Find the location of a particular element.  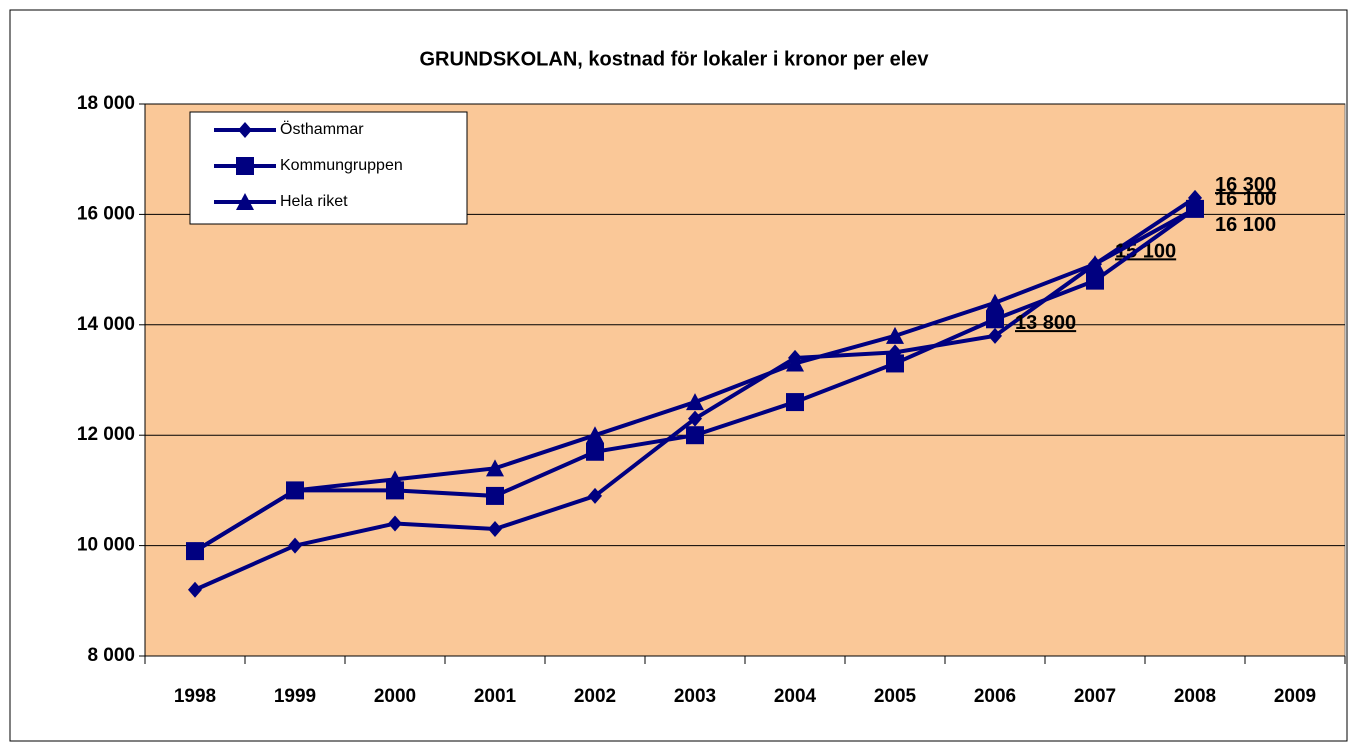

x-tick-label: 2002 is located at coordinates (595, 696).